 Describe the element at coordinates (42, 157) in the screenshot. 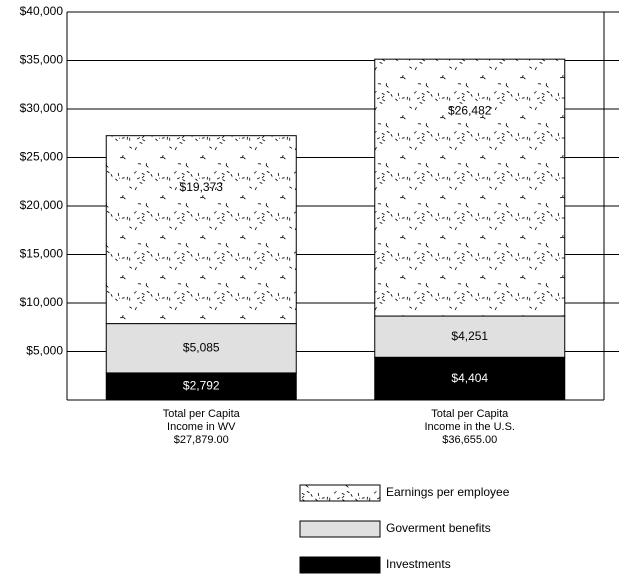

I see `y-tick-label: $25,000` at that location.